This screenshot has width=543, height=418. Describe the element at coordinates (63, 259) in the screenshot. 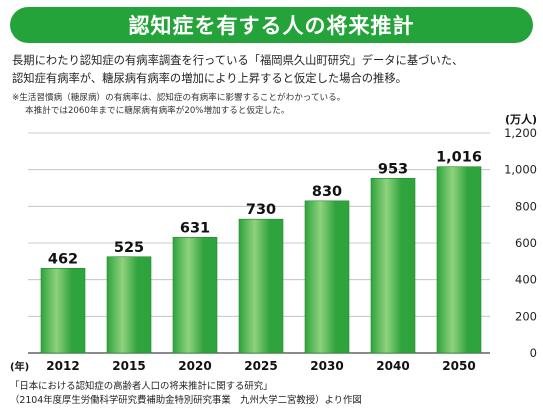

I see `data-label: 462` at that location.